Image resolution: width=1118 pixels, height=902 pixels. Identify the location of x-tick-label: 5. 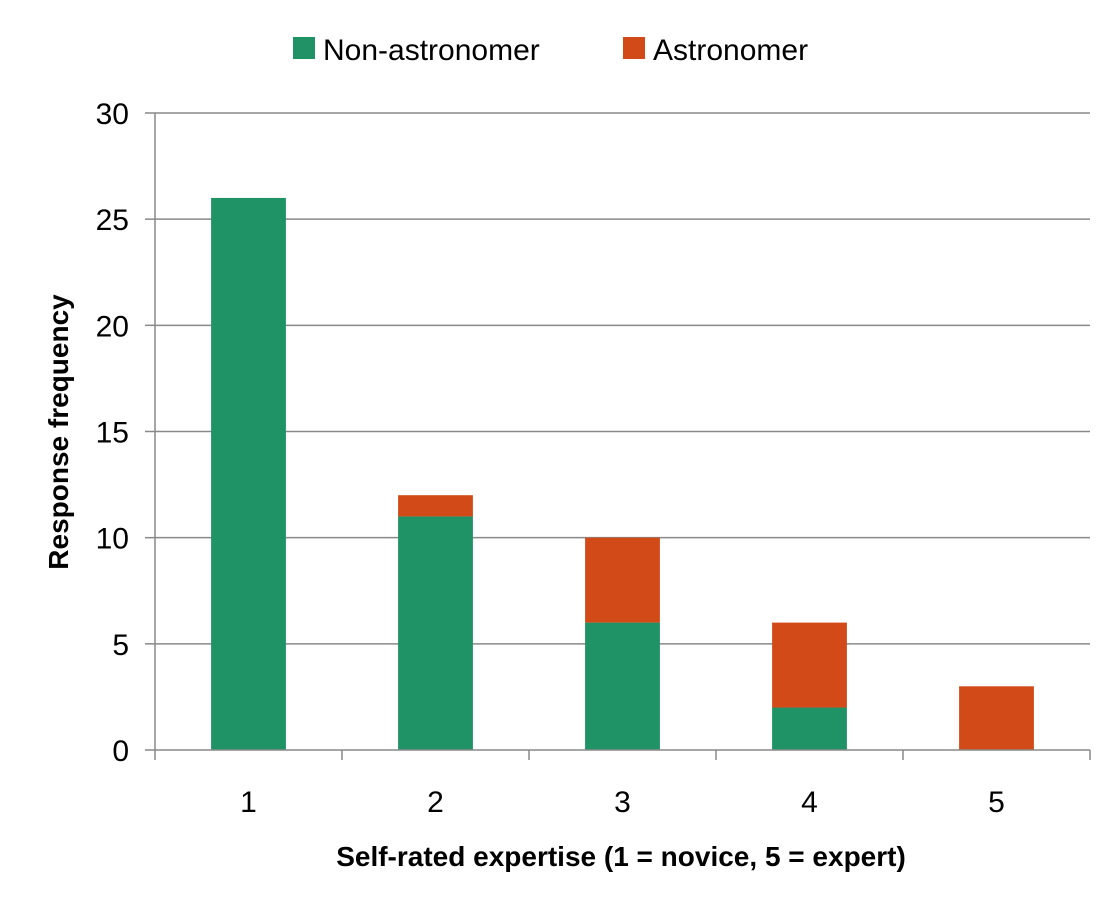
(996, 802).